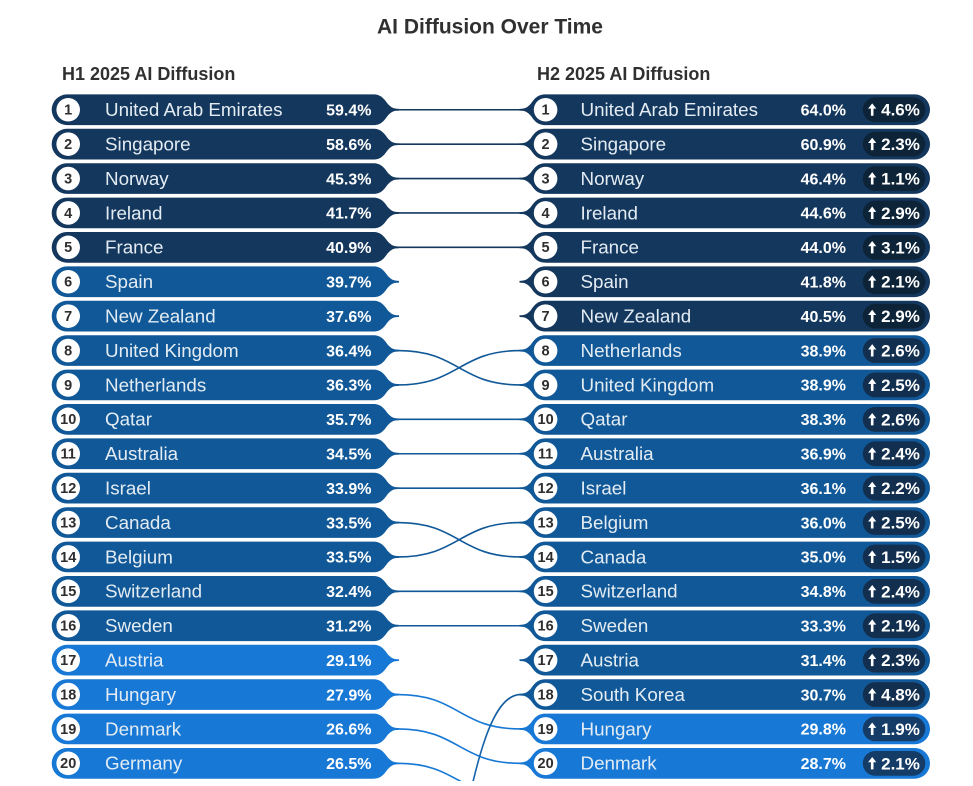 This screenshot has width=973, height=786. I want to click on svg-text: H2 2025 AI Diffusion, so click(623, 74).